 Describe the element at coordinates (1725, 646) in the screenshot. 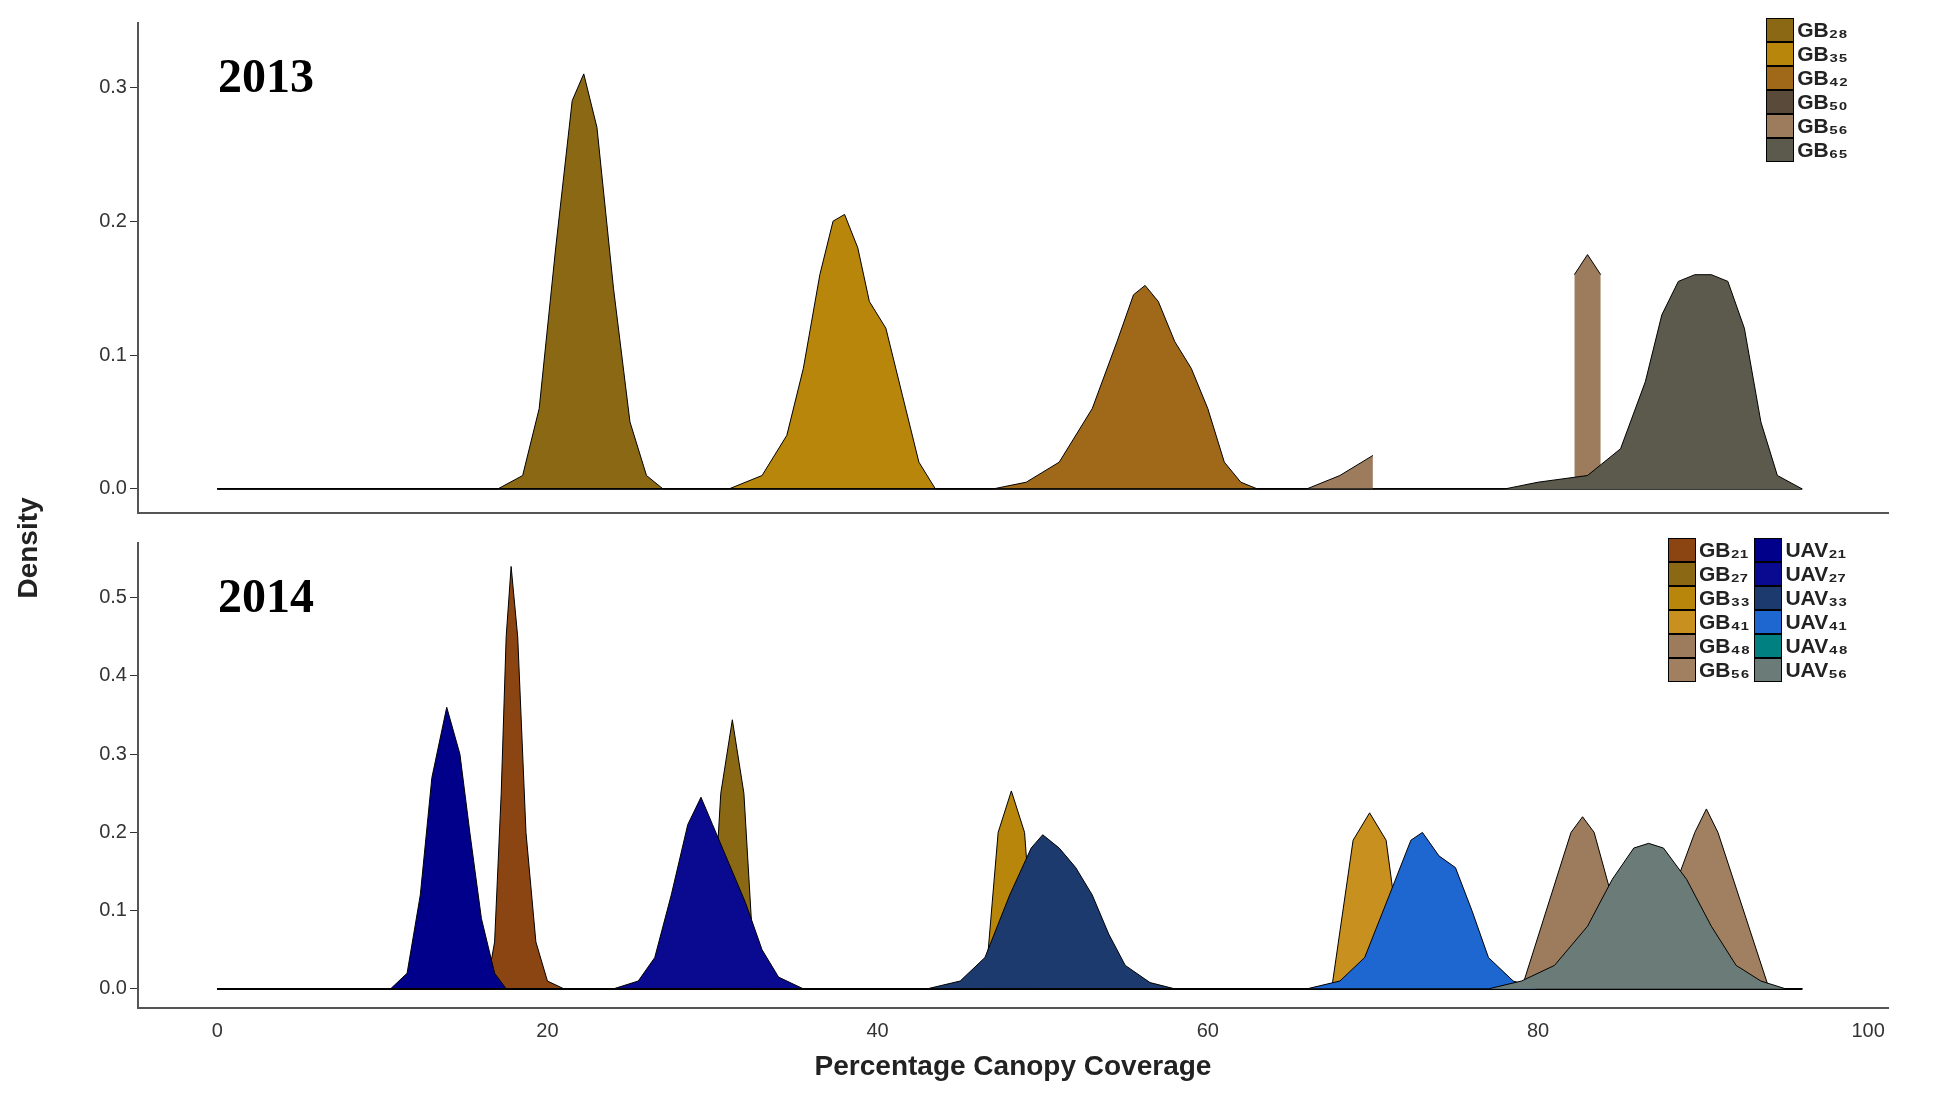

I see `legend-label: GB₄₈` at that location.